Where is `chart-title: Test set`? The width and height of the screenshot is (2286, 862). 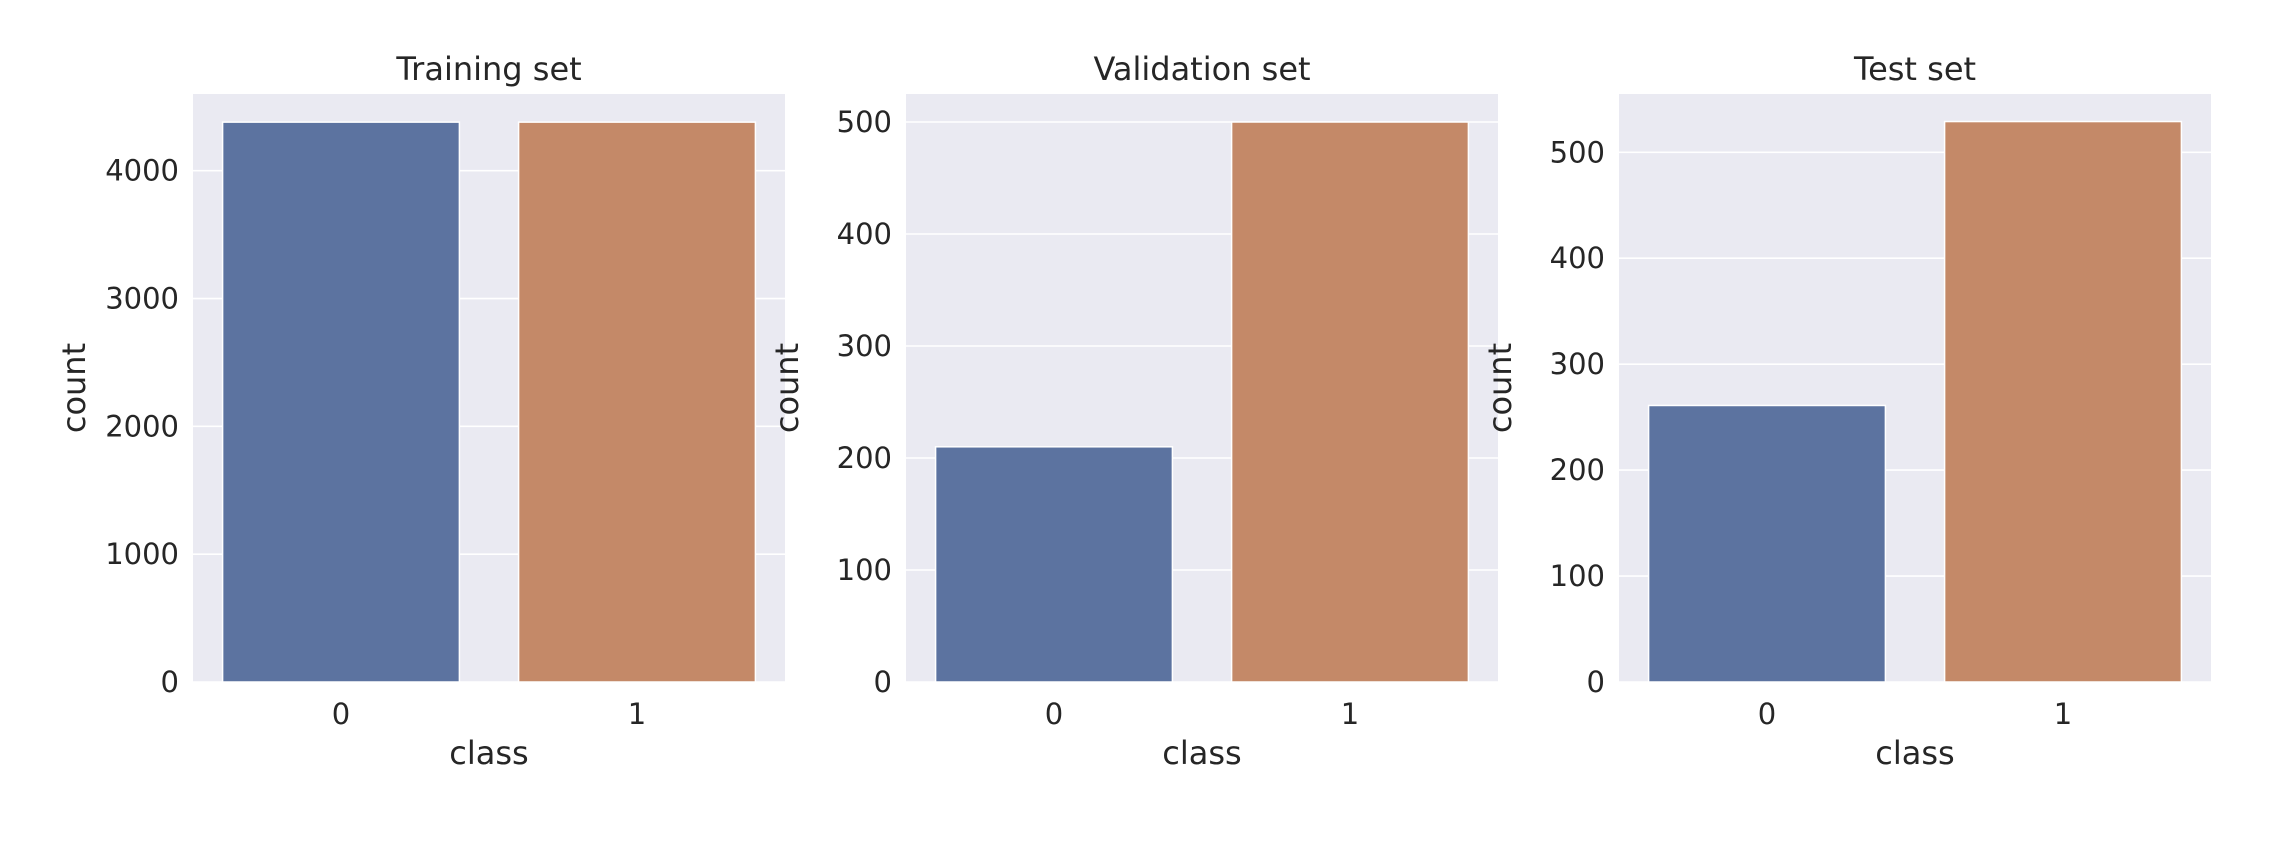 chart-title: Test set is located at coordinates (1914, 69).